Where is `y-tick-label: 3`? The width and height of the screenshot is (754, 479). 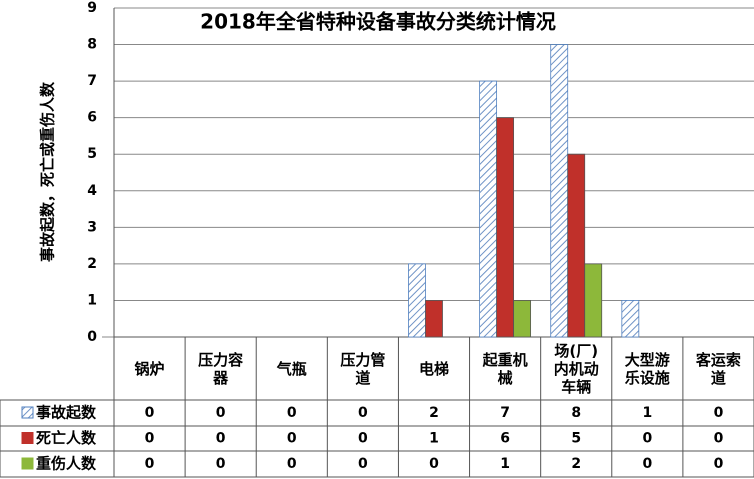 y-tick-label: 3 is located at coordinates (92, 227).